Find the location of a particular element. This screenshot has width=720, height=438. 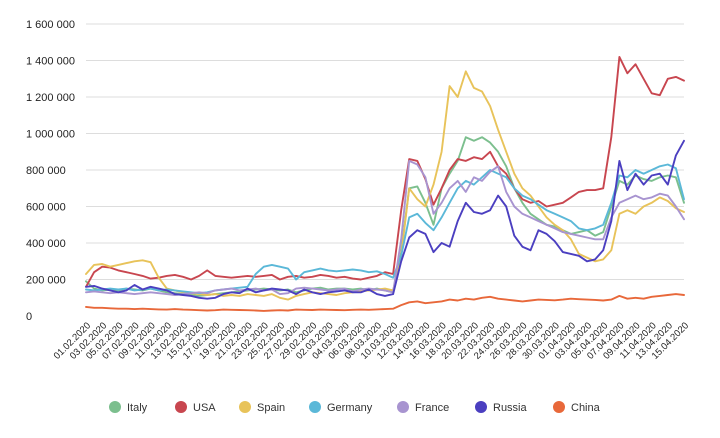

legend-label: France is located at coordinates (432, 408).